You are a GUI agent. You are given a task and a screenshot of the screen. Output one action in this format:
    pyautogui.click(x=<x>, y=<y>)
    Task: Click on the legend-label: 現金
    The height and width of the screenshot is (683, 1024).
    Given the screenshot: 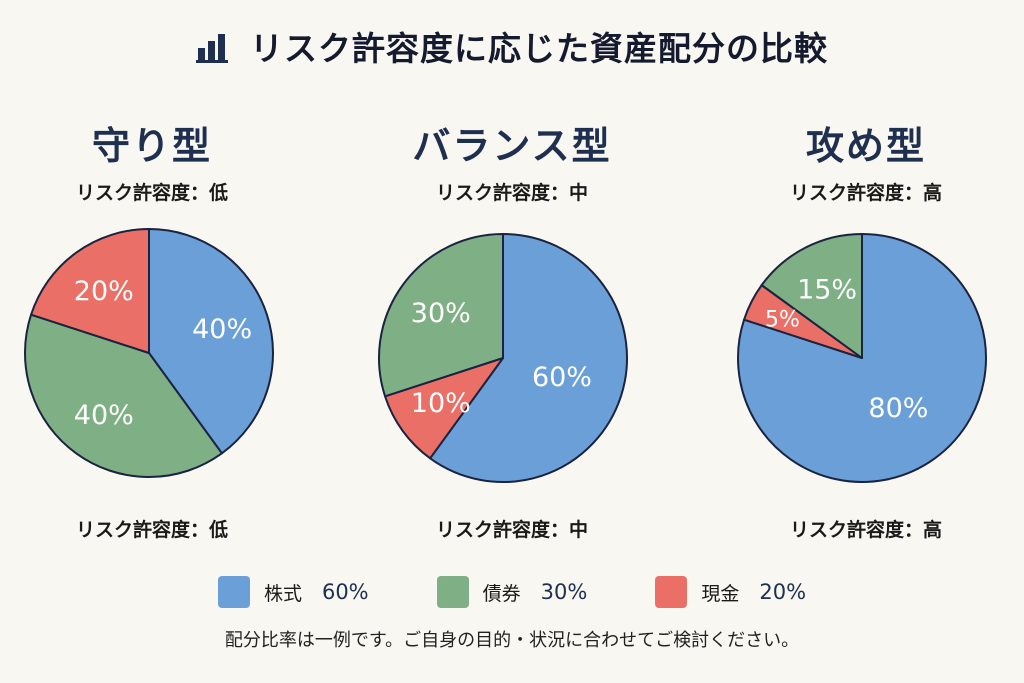 What is the action you would take?
    pyautogui.click(x=720, y=593)
    